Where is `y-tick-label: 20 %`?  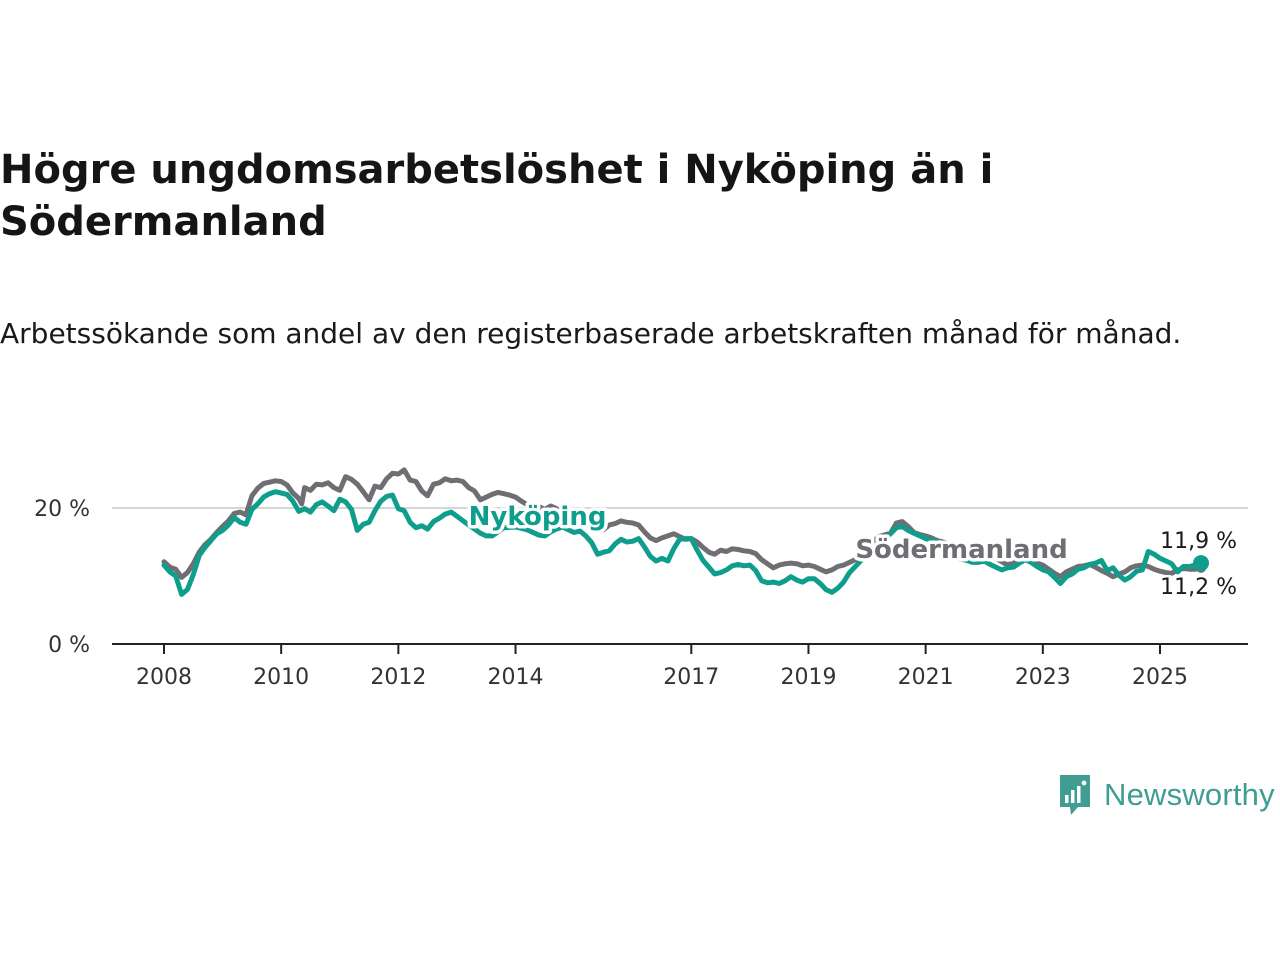
y-tick-label: 20 % is located at coordinates (62, 509).